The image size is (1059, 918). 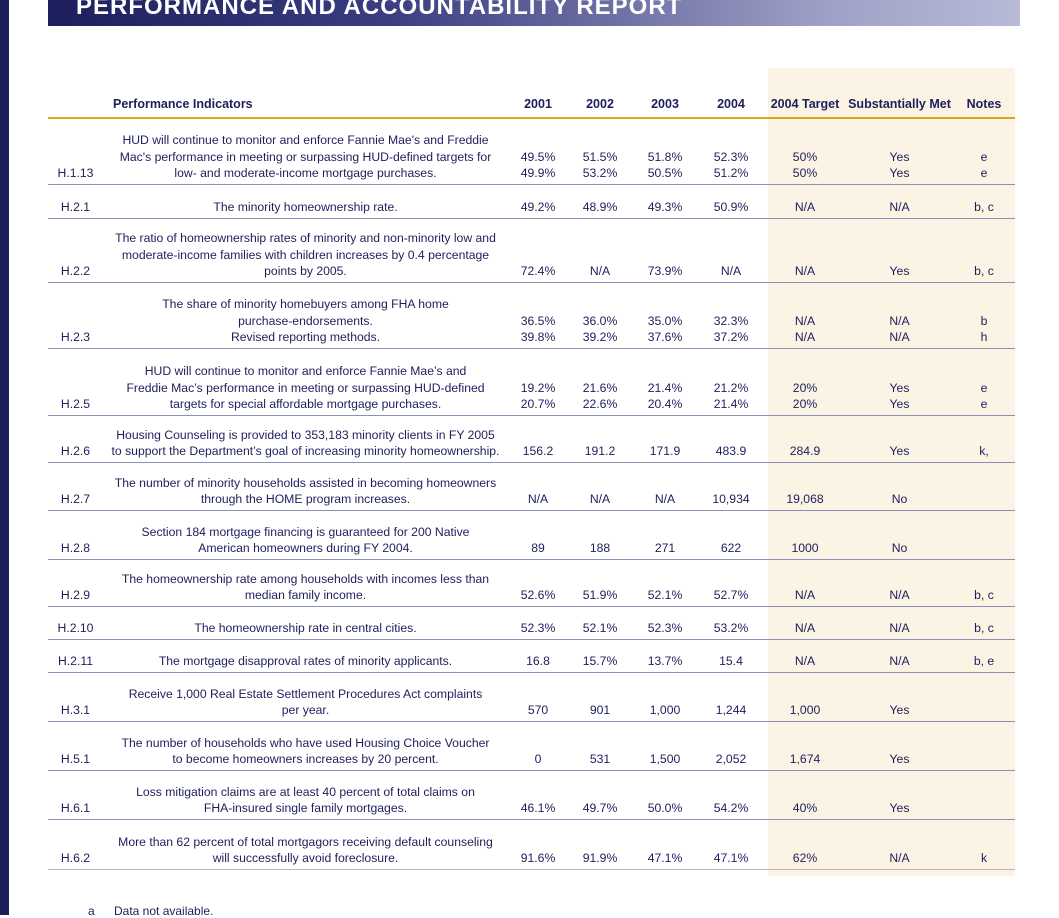 I want to click on indicator-code: H.2.11, so click(x=75, y=656).